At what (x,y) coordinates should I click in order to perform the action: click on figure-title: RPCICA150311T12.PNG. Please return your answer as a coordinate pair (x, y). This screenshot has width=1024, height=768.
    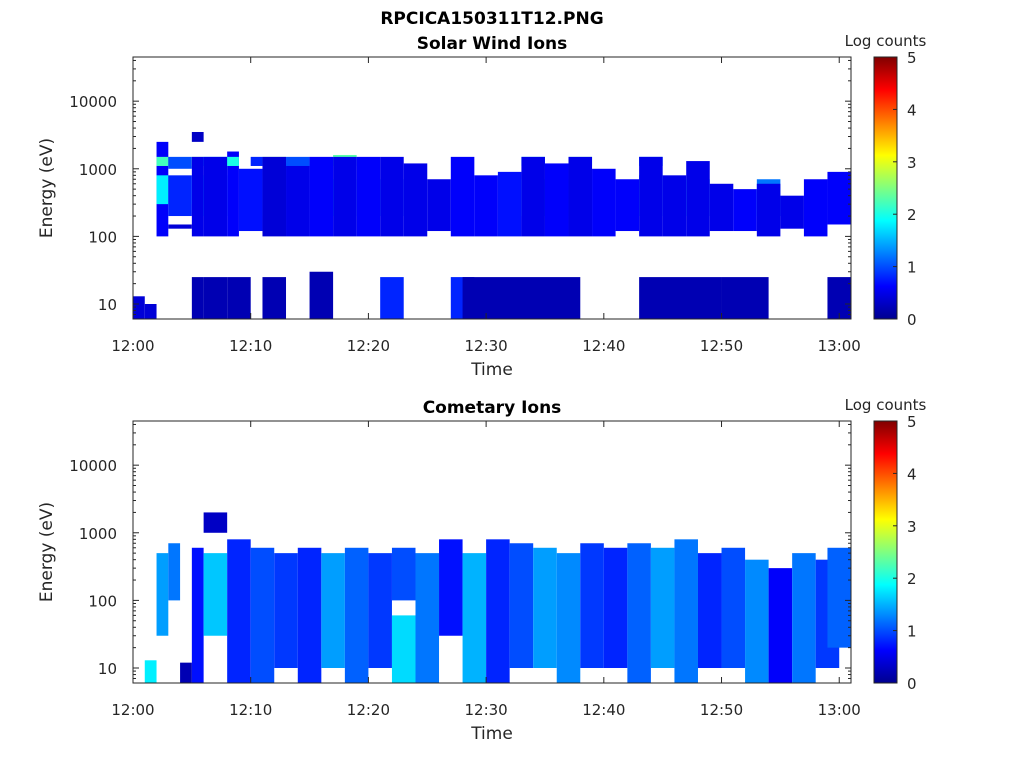
    Looking at the image, I should click on (491, 19).